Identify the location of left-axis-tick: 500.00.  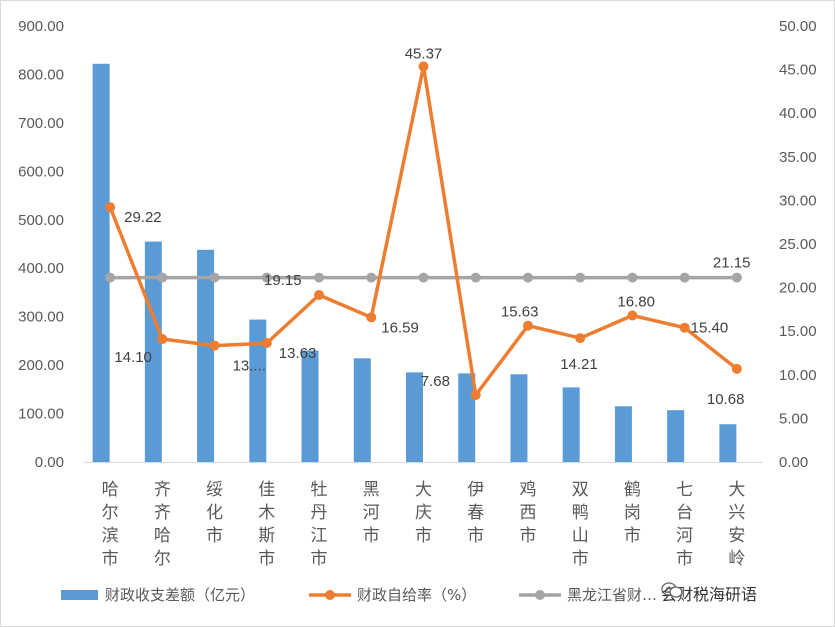
(41, 220).